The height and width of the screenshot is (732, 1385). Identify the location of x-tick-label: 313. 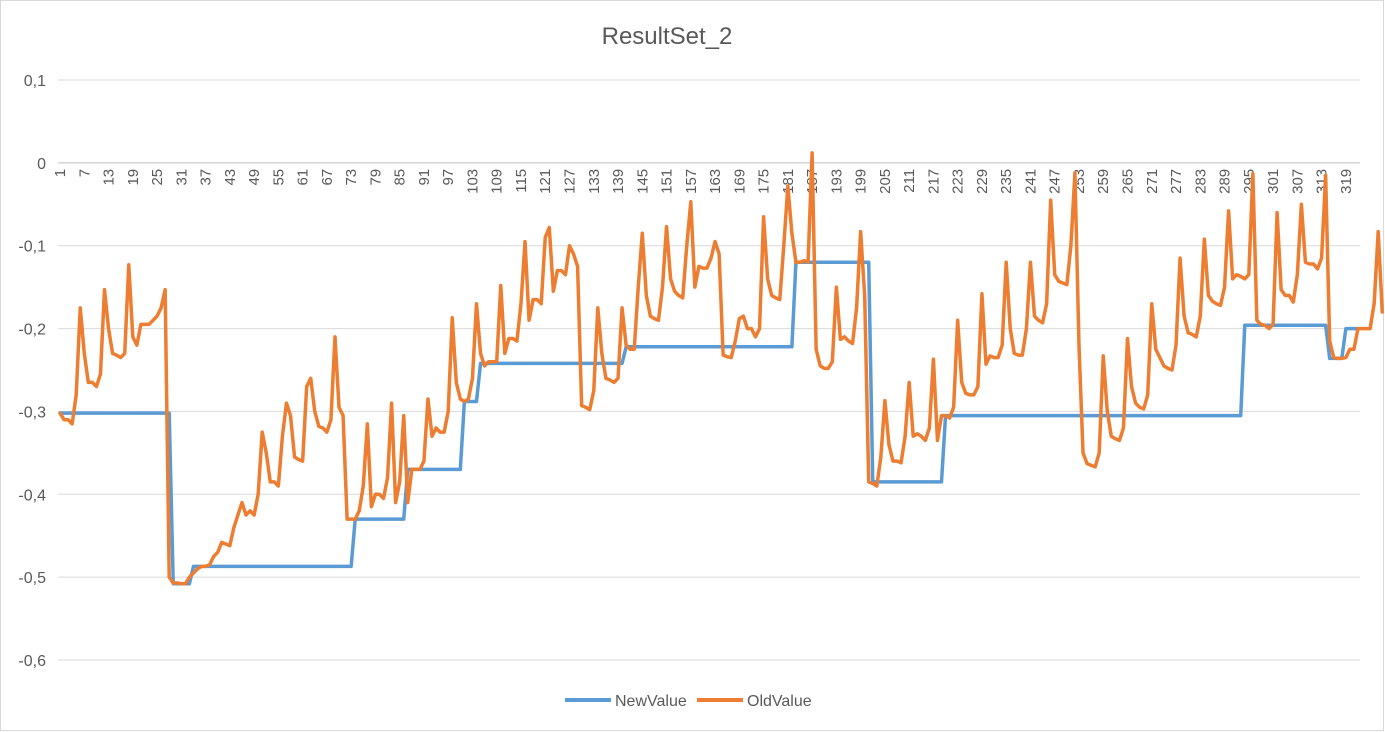
(1322, 181).